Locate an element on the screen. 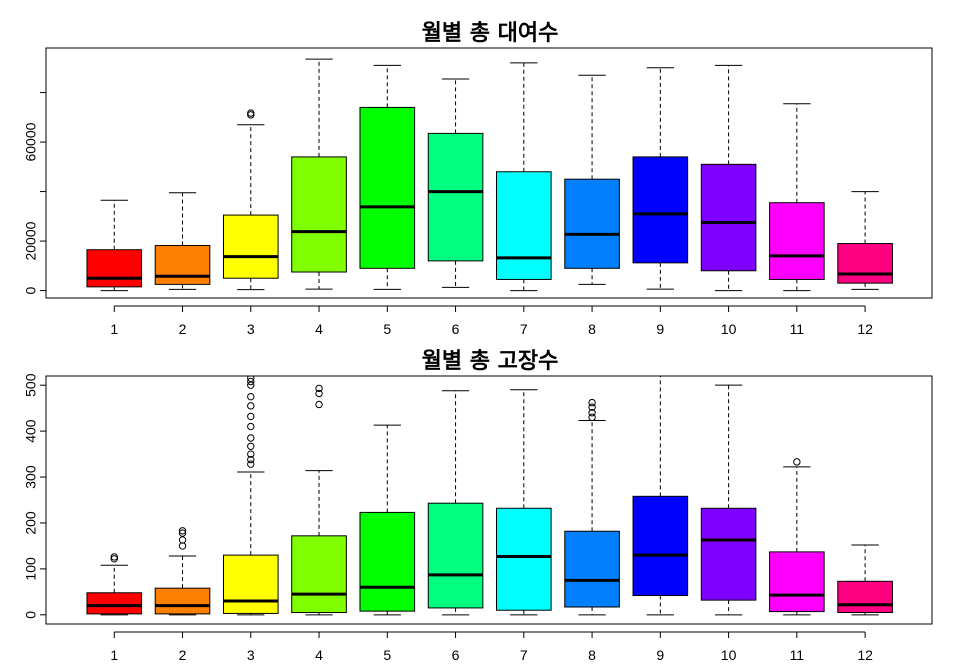  chart-title: 월별 총 대여수 is located at coordinates (490, 33).